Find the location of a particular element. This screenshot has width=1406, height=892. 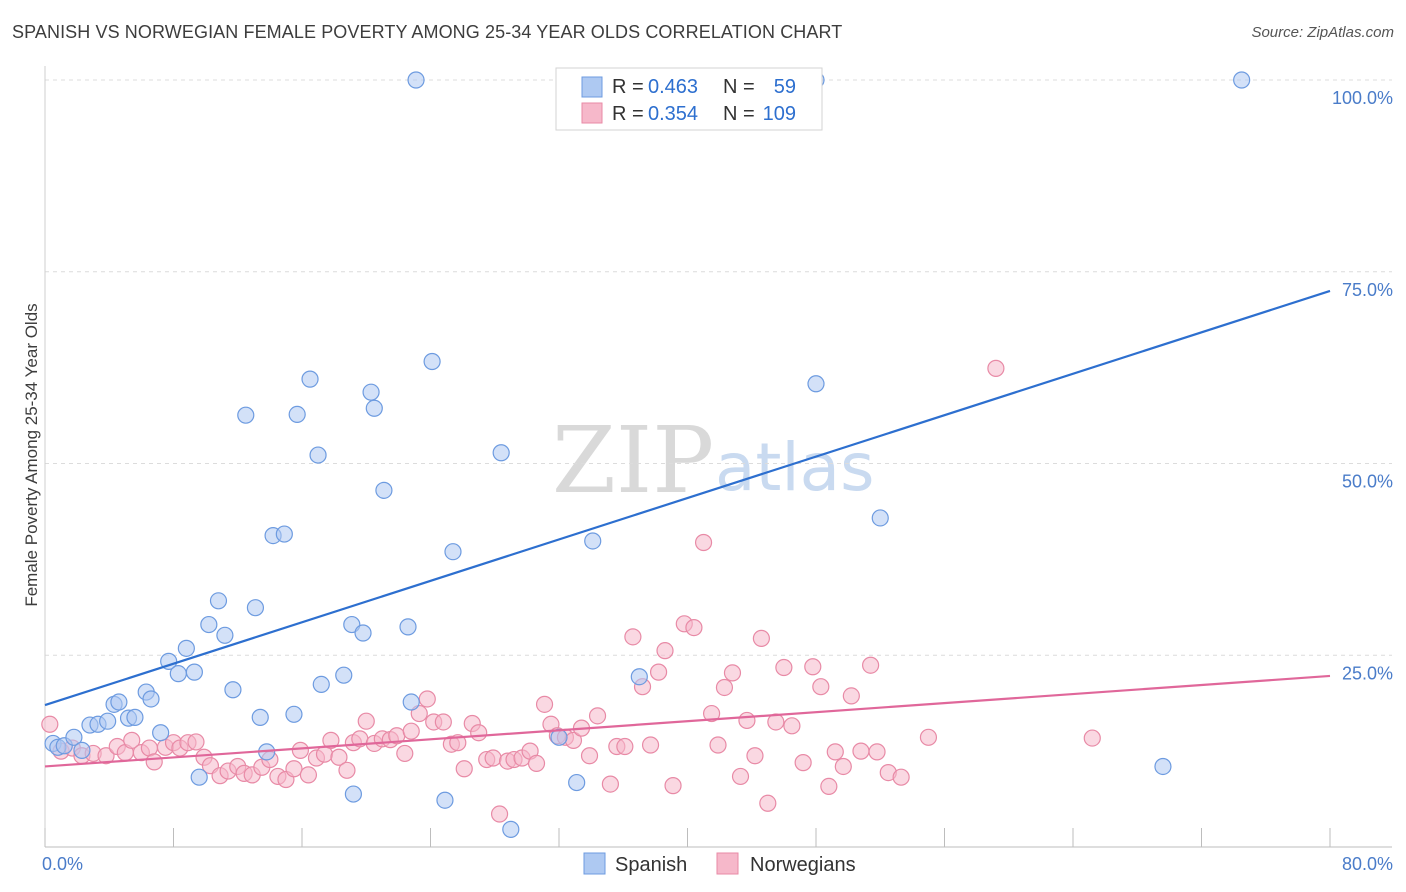

legend-stats: R = 0.463 N = 59 R = 0.354 N = 109 is located at coordinates (689, 99).